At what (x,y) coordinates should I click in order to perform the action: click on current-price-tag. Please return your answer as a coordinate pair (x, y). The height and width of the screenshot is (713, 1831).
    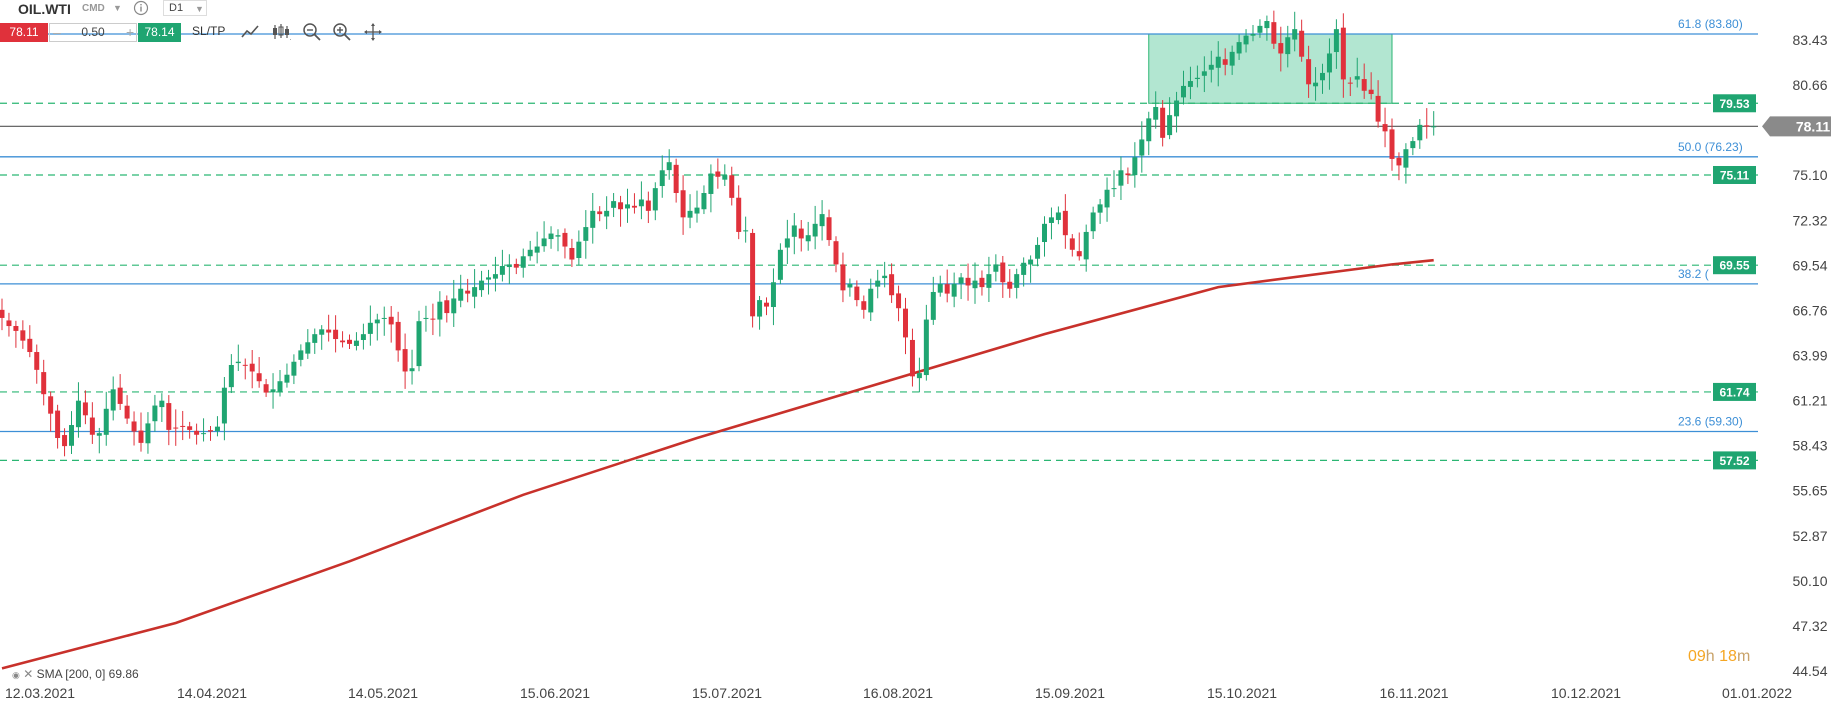
    Looking at the image, I should click on (1796, 126).